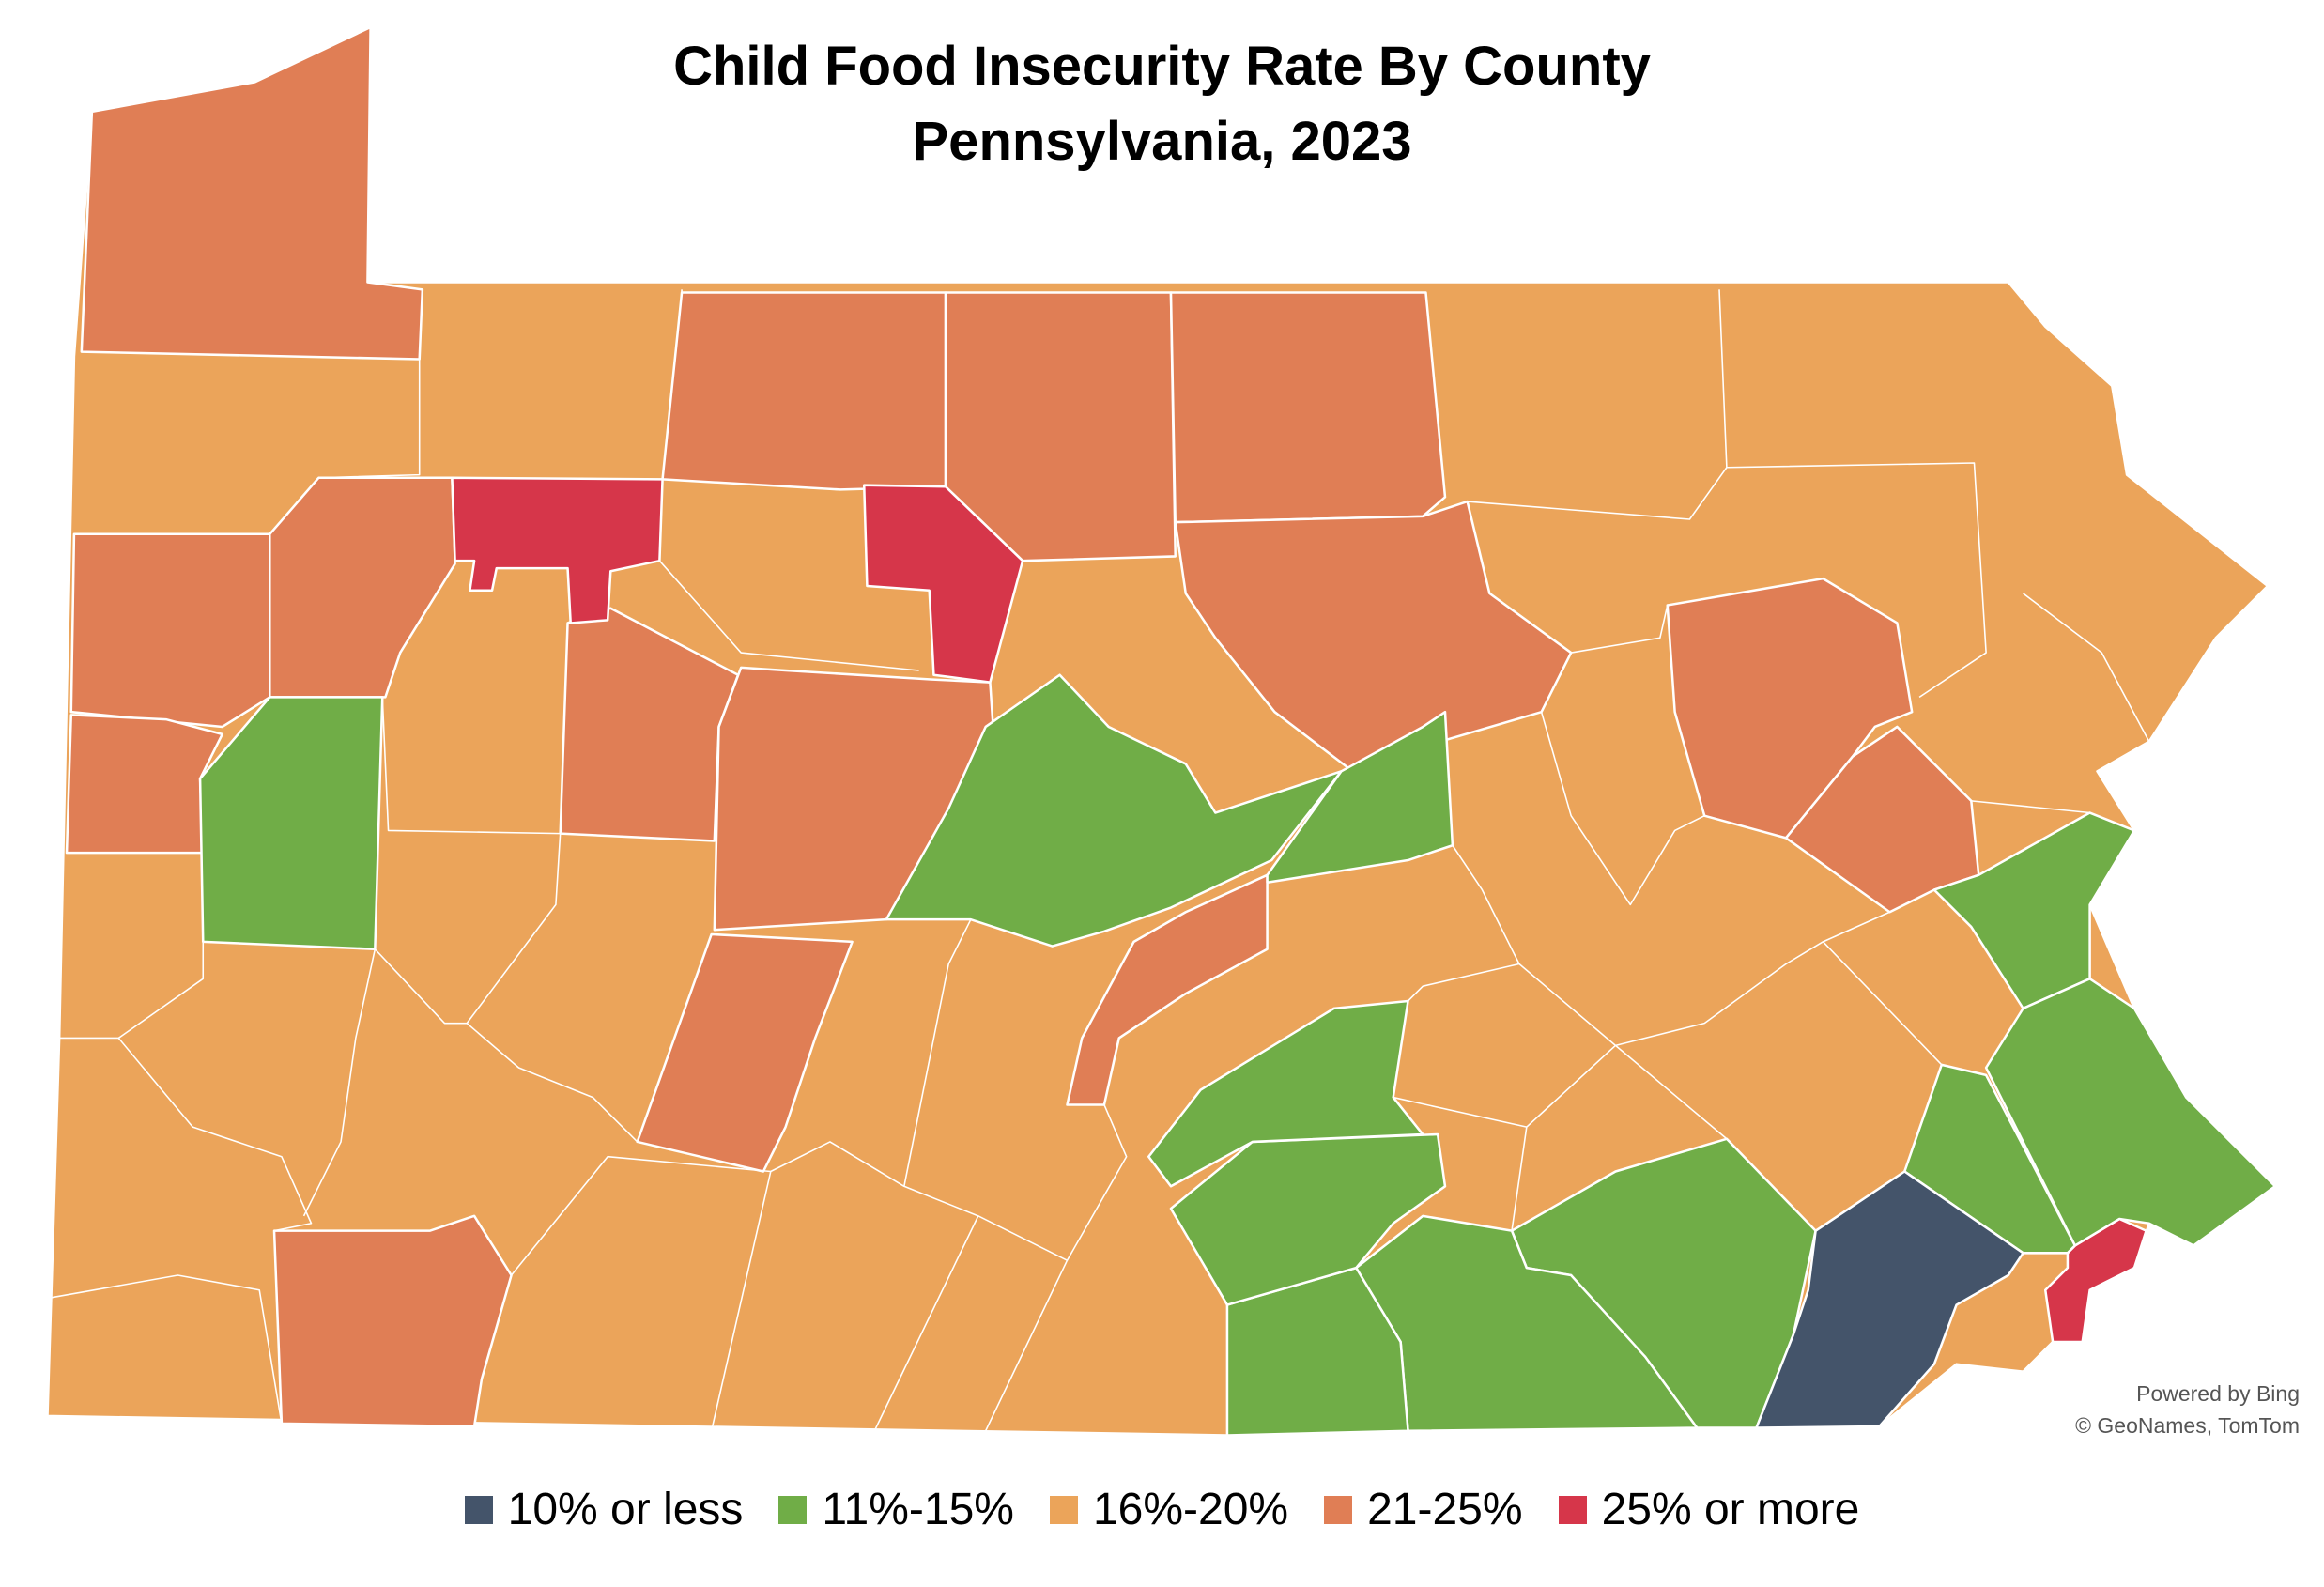  I want to click on legend-item: 10% or less, so click(604, 1509).